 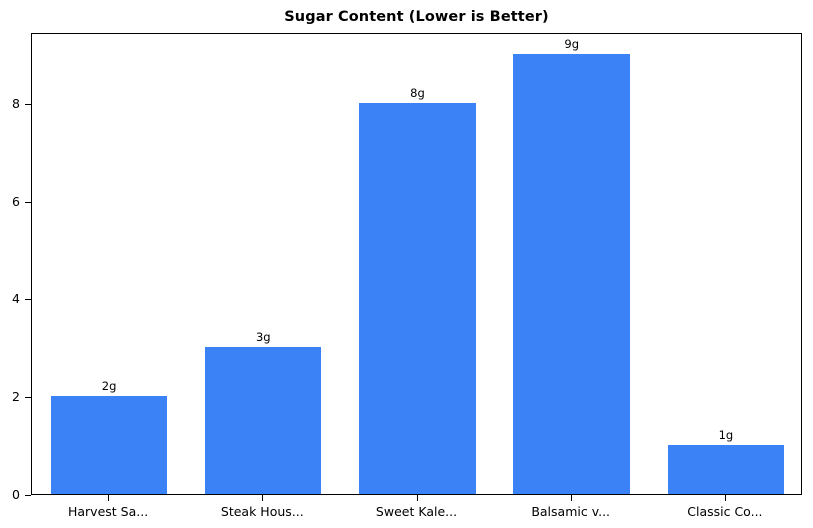 I want to click on y-tick-label: 0, so click(x=16, y=494).